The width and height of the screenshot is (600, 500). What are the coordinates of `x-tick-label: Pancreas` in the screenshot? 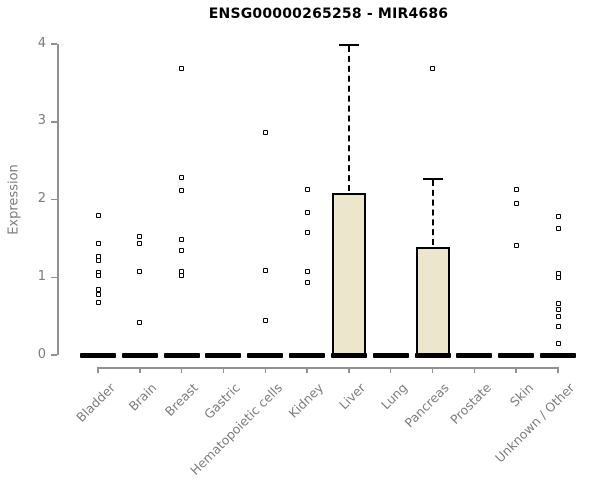 It's located at (427, 405).